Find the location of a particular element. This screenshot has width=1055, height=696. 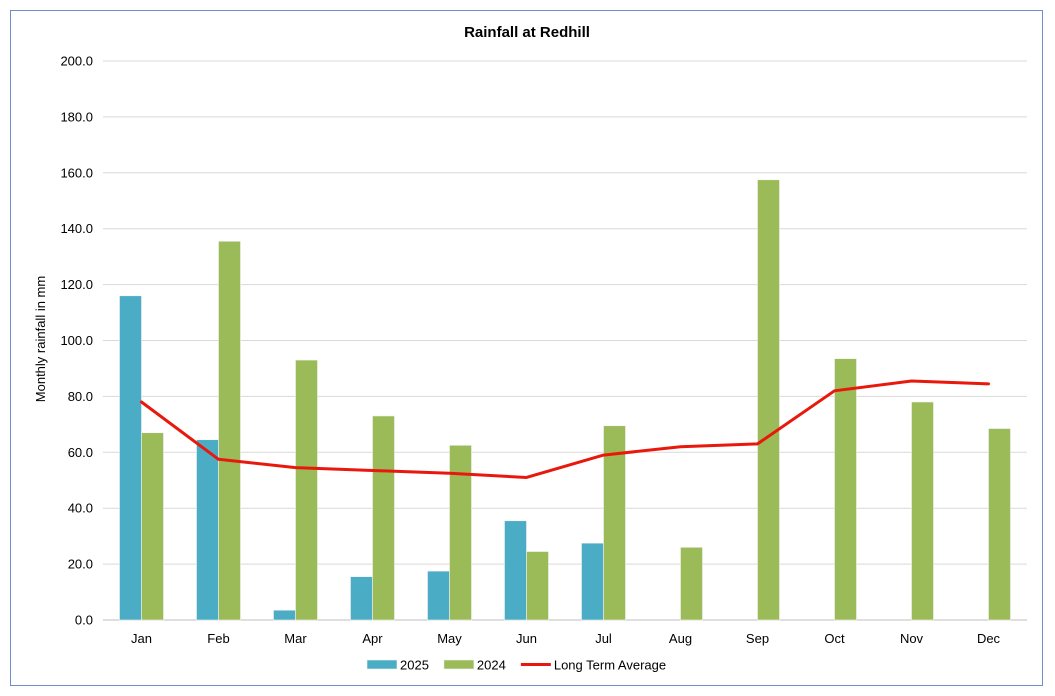

legend-swatch-2025 is located at coordinates (382, 664).